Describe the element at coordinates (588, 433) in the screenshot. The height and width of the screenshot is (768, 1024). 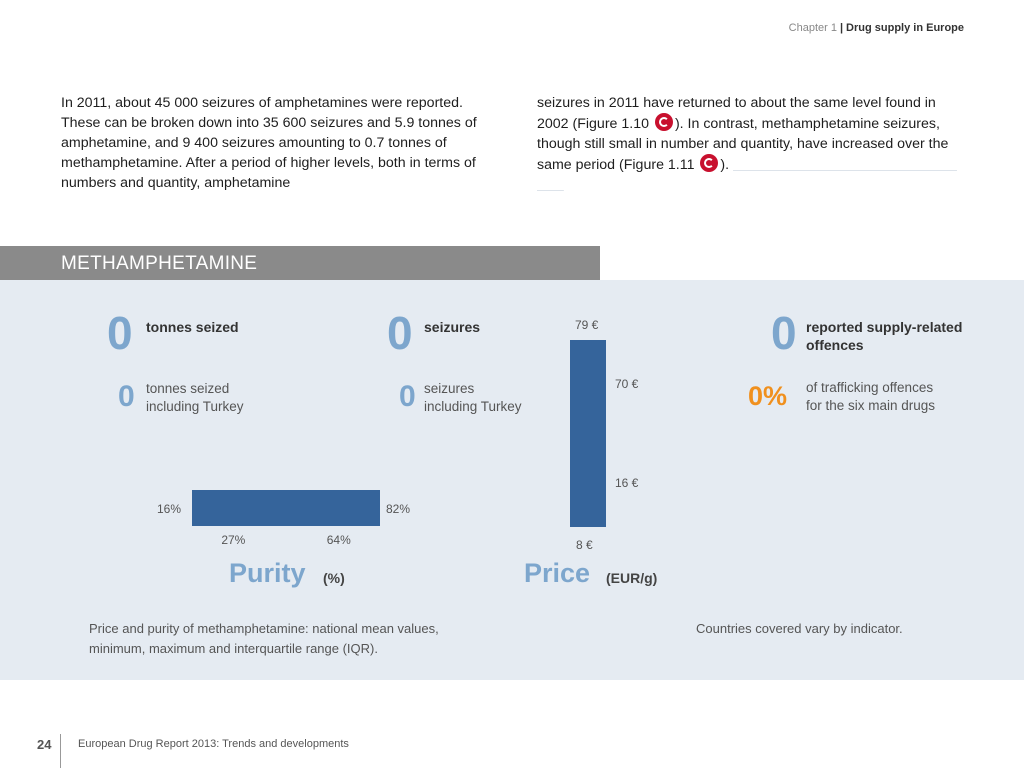
I see `price-range-bar` at that location.